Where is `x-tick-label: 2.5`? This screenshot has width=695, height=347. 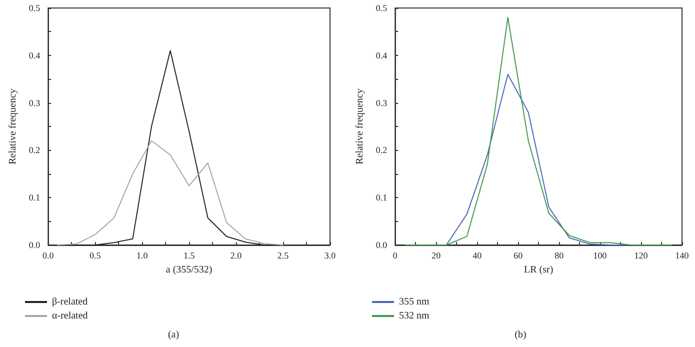
x-tick-label: 2.5 is located at coordinates (283, 255).